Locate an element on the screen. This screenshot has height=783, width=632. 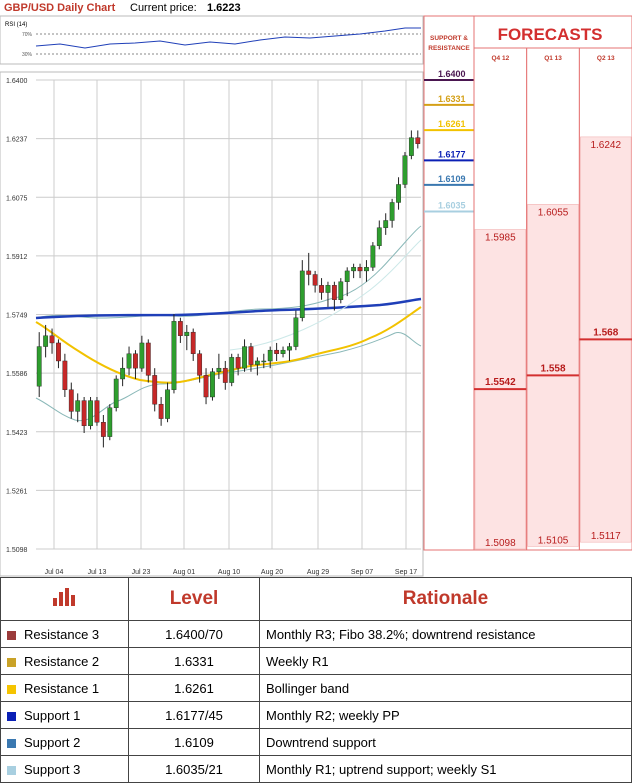
level-name-cell: Support 3 is located at coordinates (64, 769).